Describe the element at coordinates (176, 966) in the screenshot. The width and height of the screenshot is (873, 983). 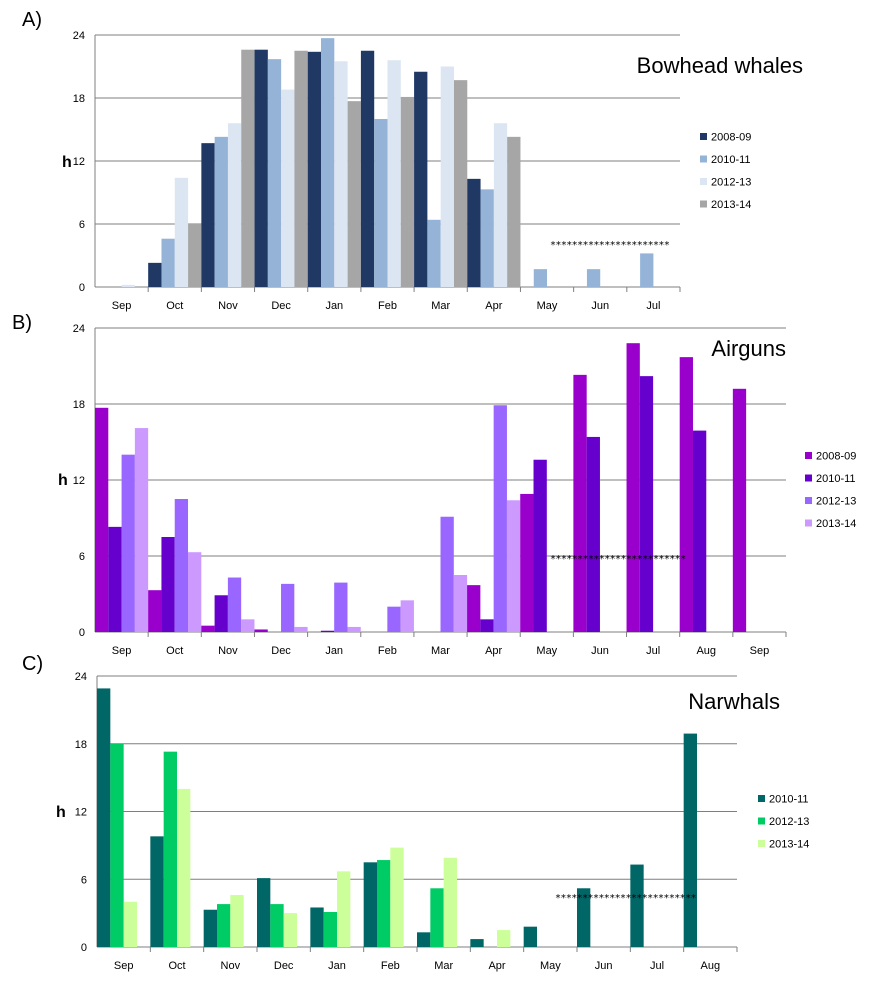
I see `x-tick-label: Oct` at that location.